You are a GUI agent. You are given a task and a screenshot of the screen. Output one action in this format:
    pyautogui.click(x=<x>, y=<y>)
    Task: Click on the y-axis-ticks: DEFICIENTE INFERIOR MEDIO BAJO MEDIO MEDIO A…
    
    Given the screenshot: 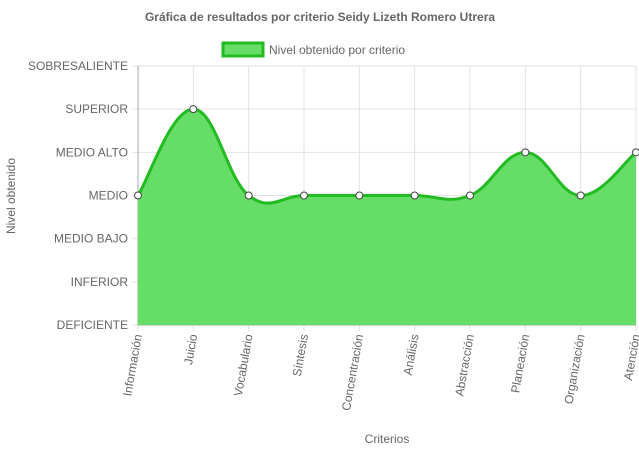 What is the action you would take?
    pyautogui.click(x=78, y=195)
    